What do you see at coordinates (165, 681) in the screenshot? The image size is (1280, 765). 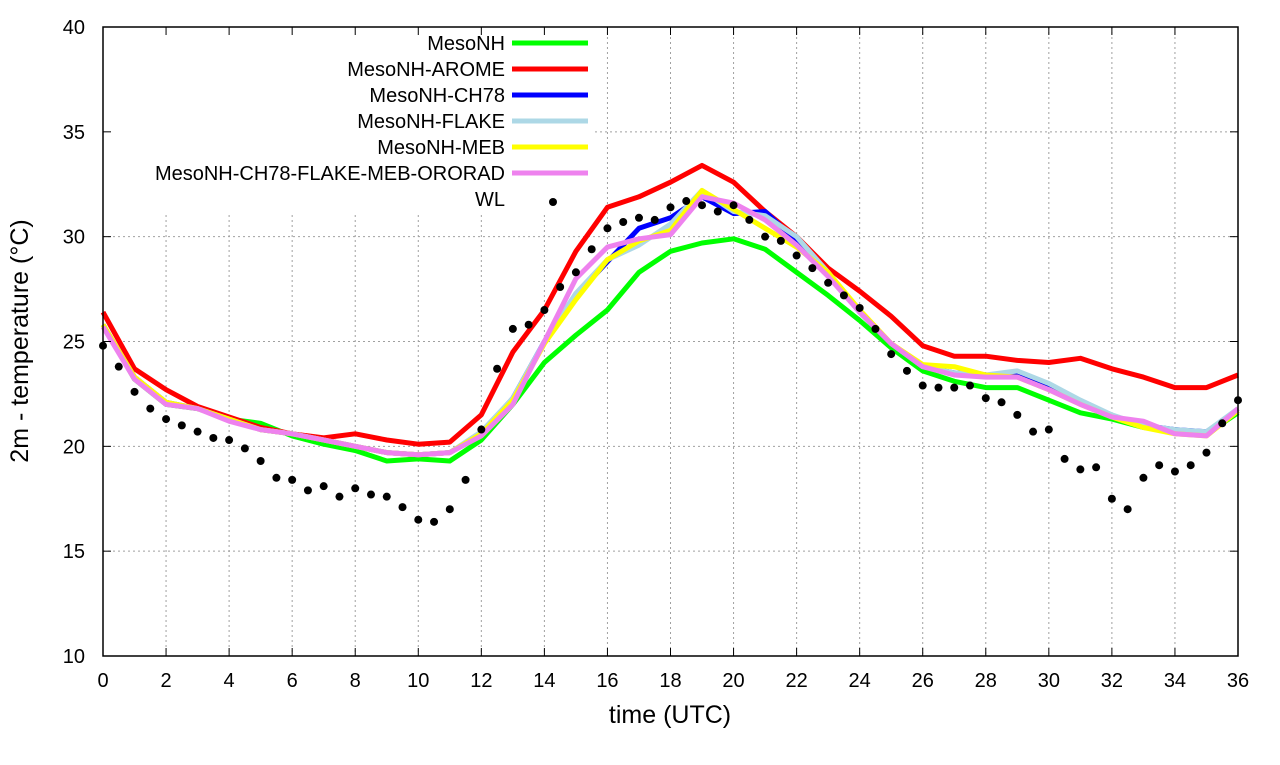 I see `x-tick-label: 2` at bounding box center [165, 681].